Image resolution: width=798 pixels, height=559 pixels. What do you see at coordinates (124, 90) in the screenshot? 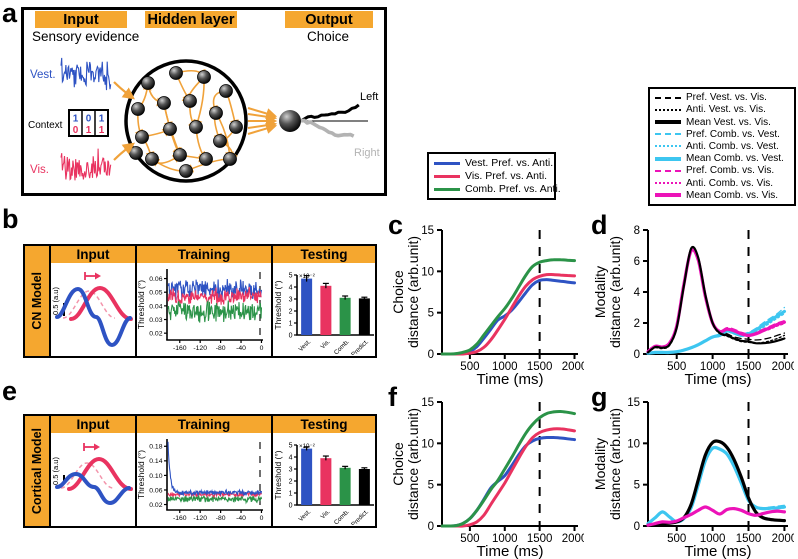
I see `vest-input-arrow` at bounding box center [124, 90].